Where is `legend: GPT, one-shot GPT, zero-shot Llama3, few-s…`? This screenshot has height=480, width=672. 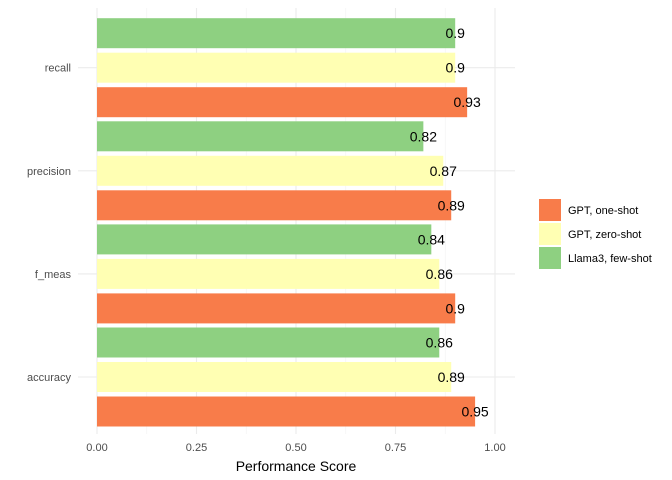 legend: GPT, one-shot GPT, zero-shot Llama3, few-s… is located at coordinates (595, 234).